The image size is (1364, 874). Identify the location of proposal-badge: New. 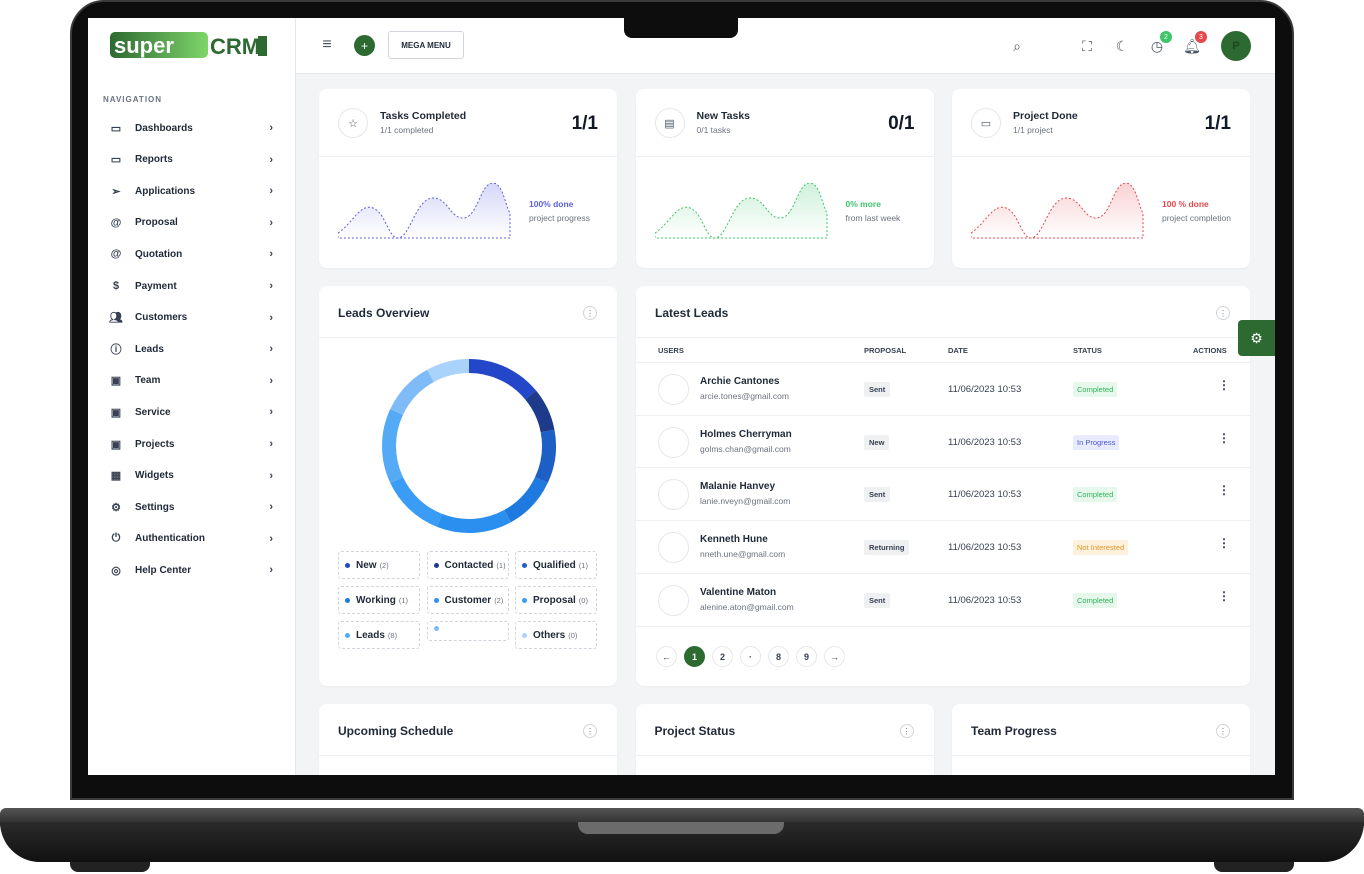
(877, 442).